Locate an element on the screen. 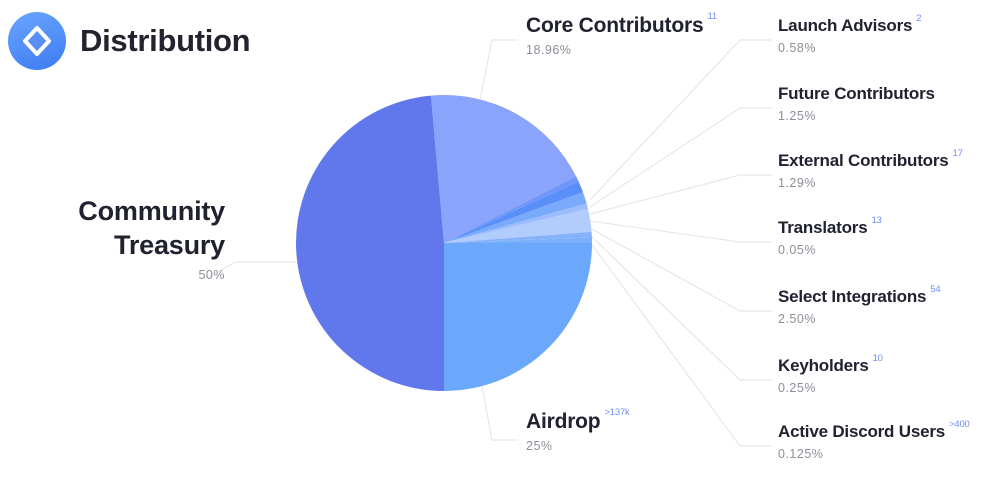 The image size is (995, 486). label-launch-advisors: Launch Advisors 2 0.58% is located at coordinates (850, 34).